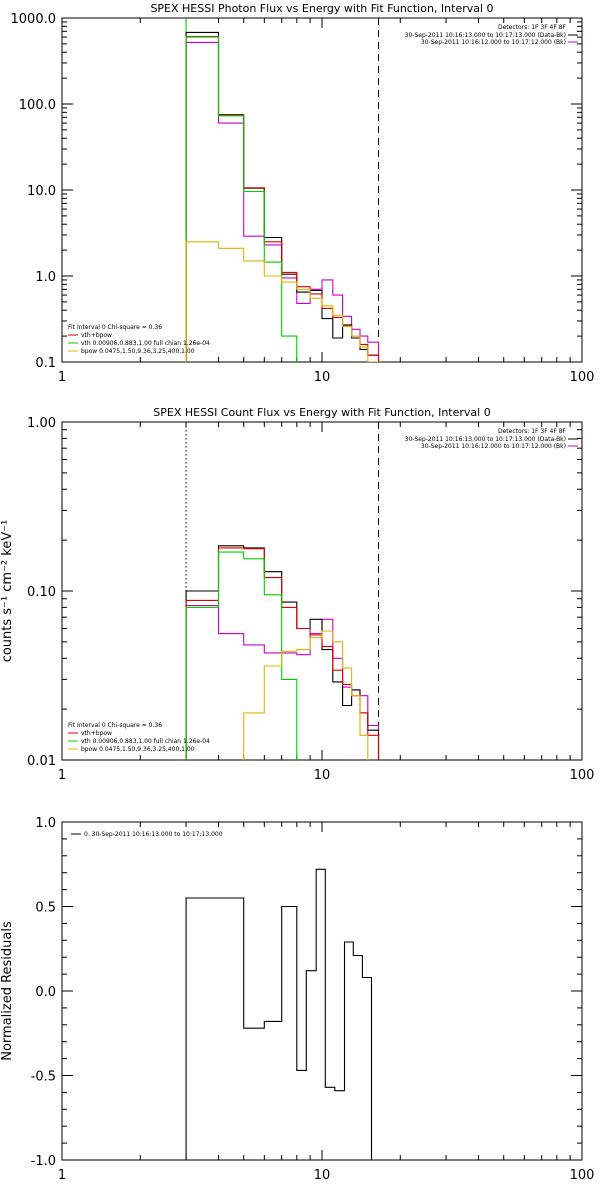  Describe the element at coordinates (41, 423) in the screenshot. I see `y-tick-label: 1.00` at that location.